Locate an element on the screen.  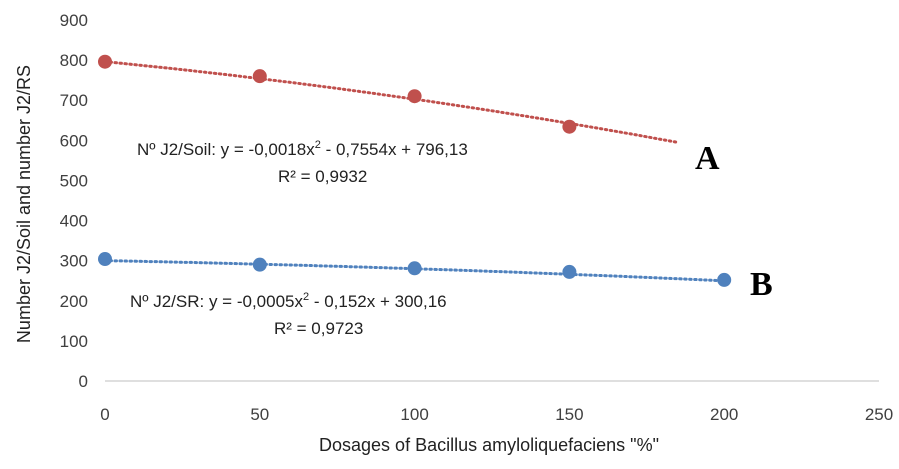
y-axis-title: Number J2/Soil and number J2/RS is located at coordinates (24, 204).